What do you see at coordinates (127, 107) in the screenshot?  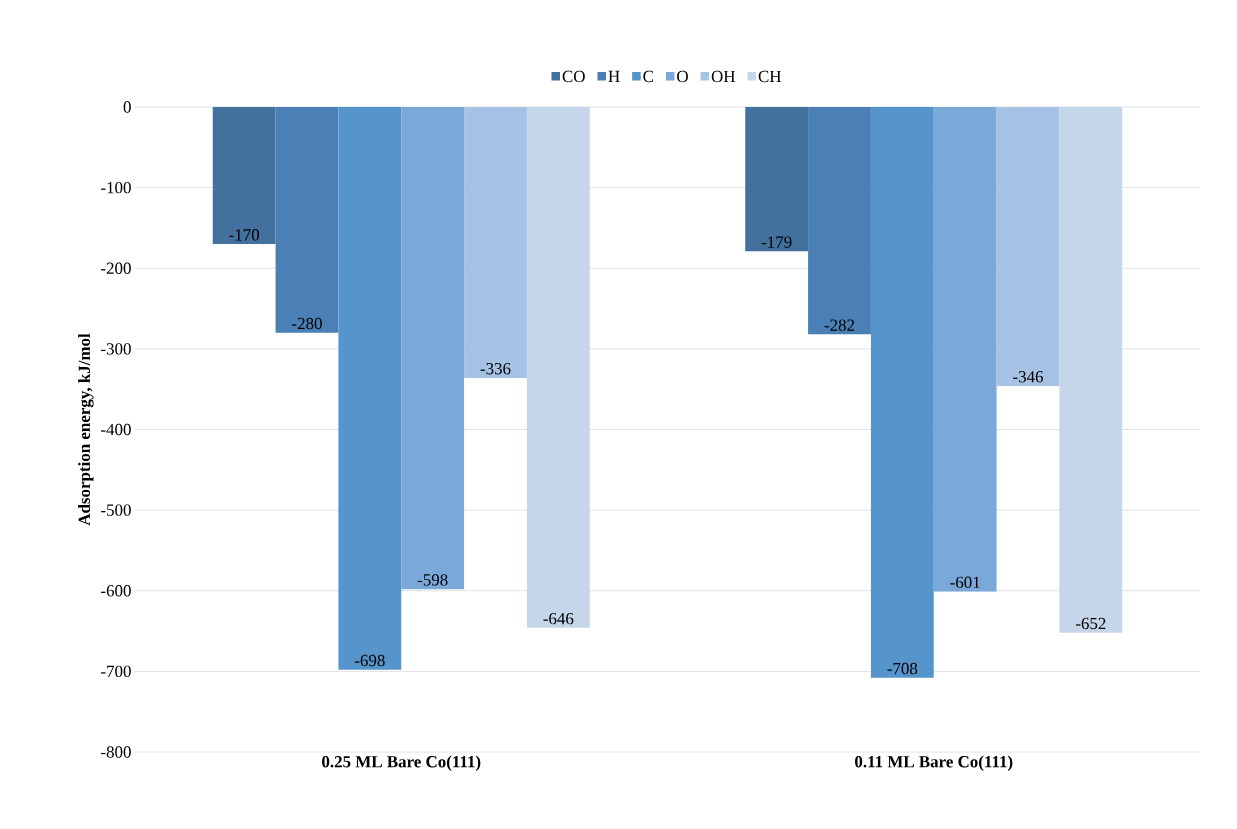 I see `y-tick-label: 0` at bounding box center [127, 107].